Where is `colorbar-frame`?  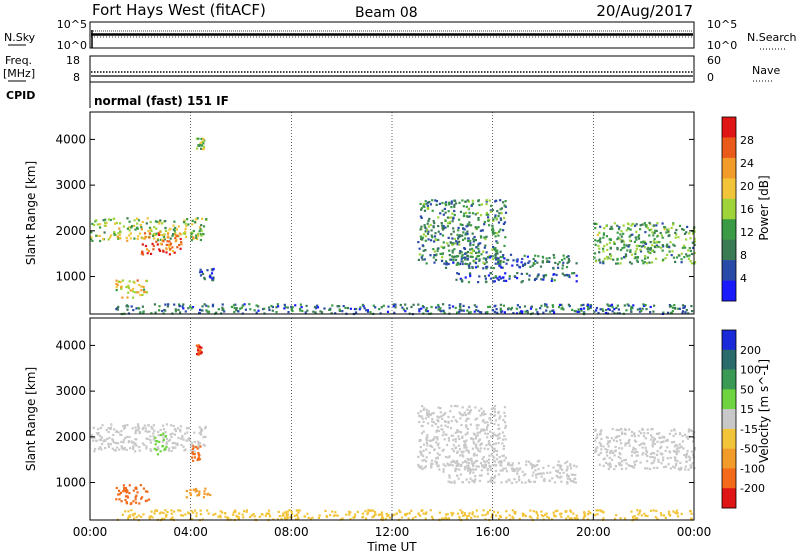 colorbar-frame is located at coordinates (729, 419).